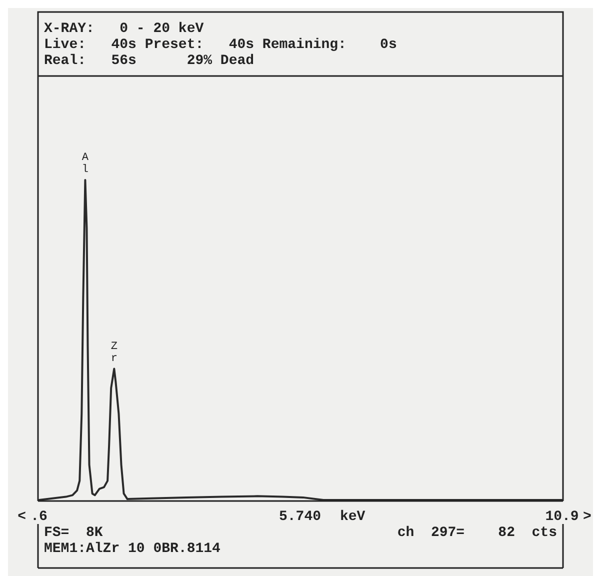 The width and height of the screenshot is (595, 576). Describe the element at coordinates (85, 164) in the screenshot. I see `annotation: Al` at that location.